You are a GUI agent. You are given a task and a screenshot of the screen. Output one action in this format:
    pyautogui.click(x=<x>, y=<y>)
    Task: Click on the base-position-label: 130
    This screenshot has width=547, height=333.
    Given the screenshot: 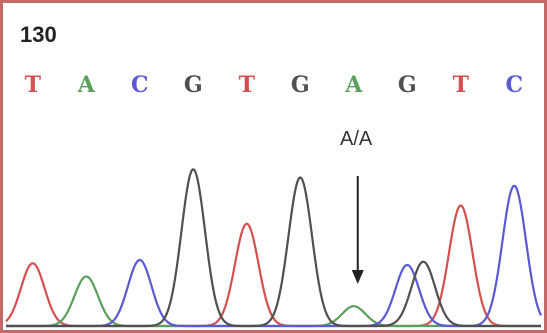 What is the action you would take?
    pyautogui.click(x=38, y=34)
    